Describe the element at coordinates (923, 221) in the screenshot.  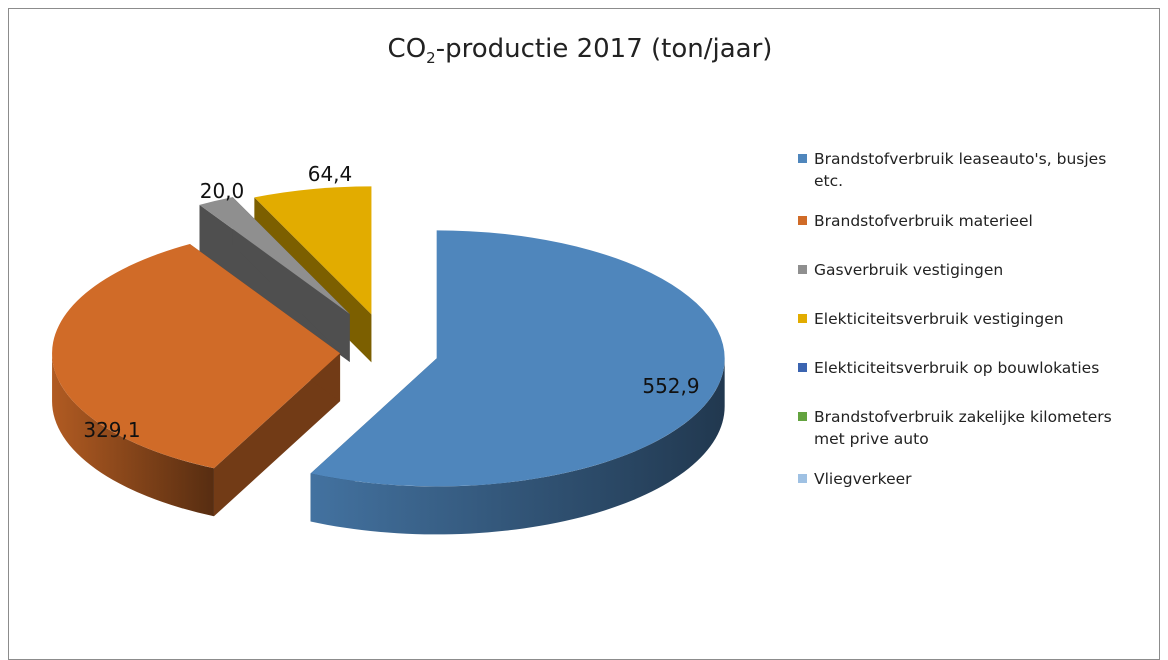
I see `legend-label: Brandstofverbruik materieel` at that location.